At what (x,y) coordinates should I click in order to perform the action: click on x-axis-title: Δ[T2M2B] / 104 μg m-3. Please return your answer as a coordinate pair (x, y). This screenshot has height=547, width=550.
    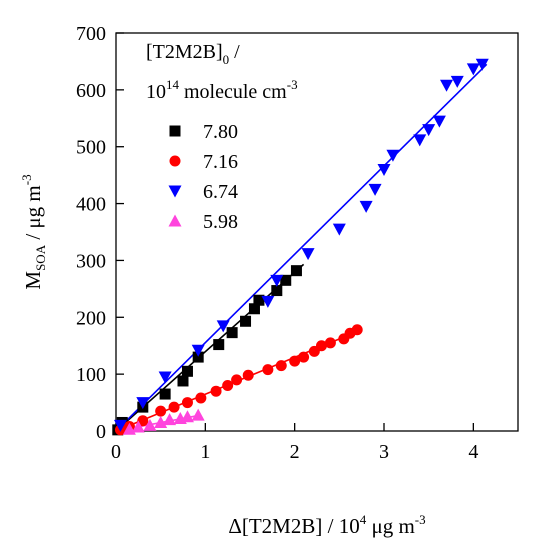
    Looking at the image, I should click on (326, 525).